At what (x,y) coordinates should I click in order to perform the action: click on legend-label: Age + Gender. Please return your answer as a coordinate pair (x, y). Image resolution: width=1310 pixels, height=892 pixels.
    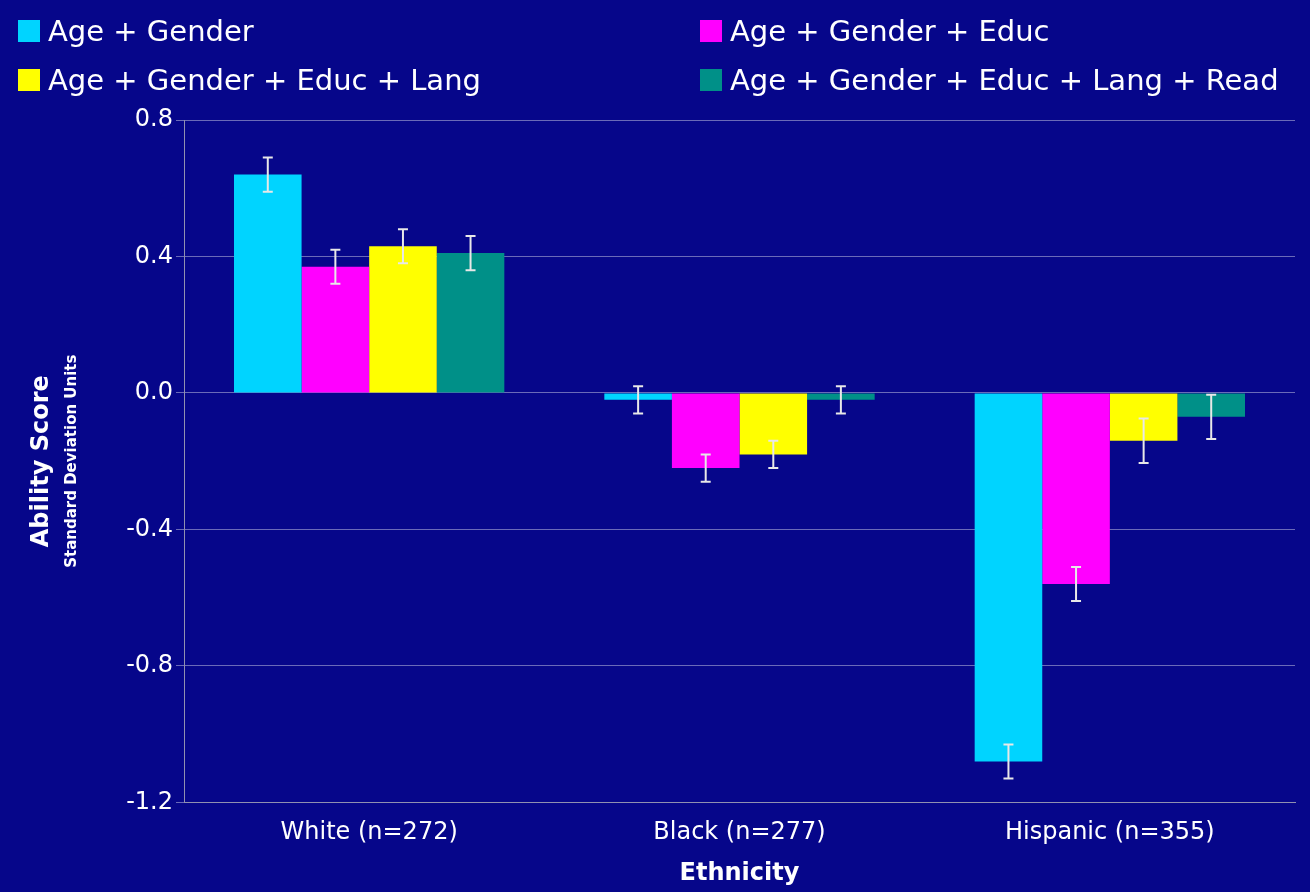
    Looking at the image, I should click on (151, 30).